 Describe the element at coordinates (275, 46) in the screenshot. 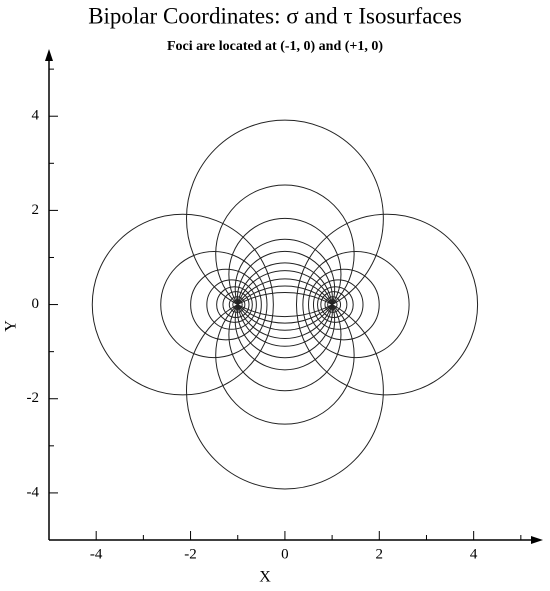

I see `chart-subtitle: Foci are located at (-1, 0) and (+1, 0)` at that location.